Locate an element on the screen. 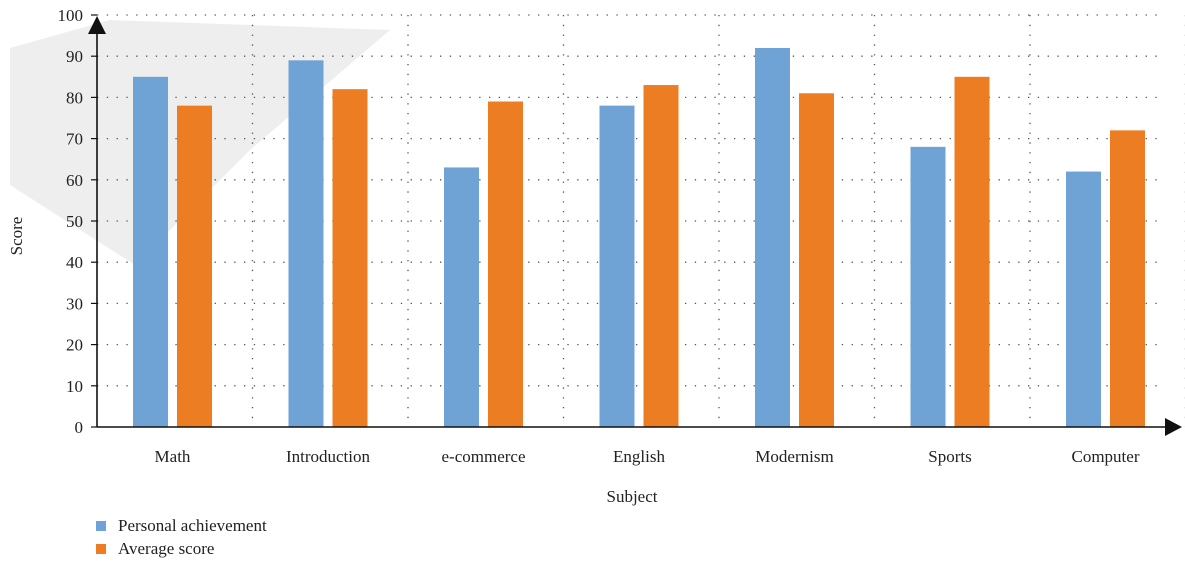  legend-item-average-score: Average score is located at coordinates (181, 548).